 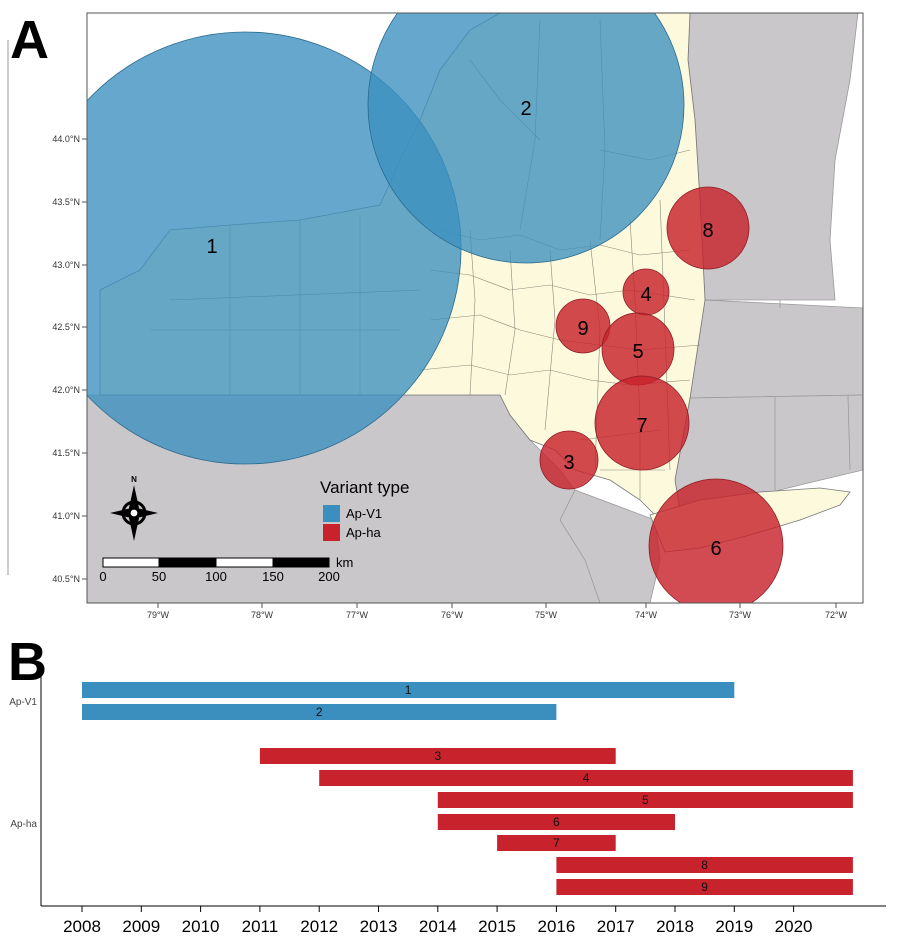 I want to click on cluster-6-label: 6, so click(x=715, y=549).